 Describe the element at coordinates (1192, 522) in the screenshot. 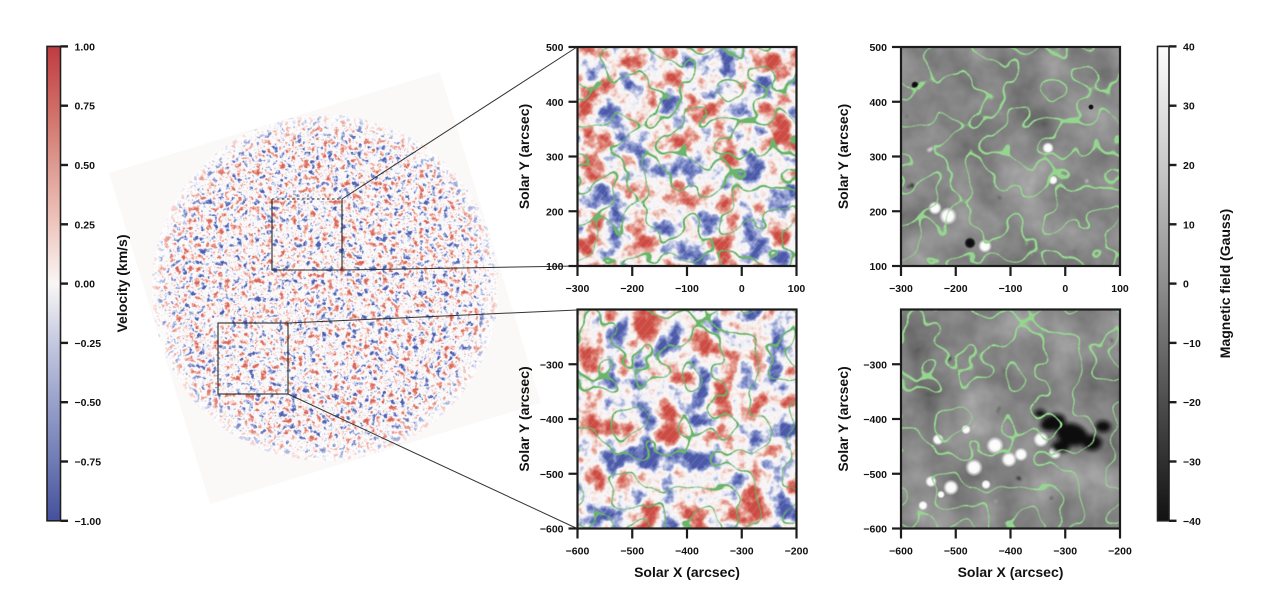

I see `svg-text: −40` at that location.